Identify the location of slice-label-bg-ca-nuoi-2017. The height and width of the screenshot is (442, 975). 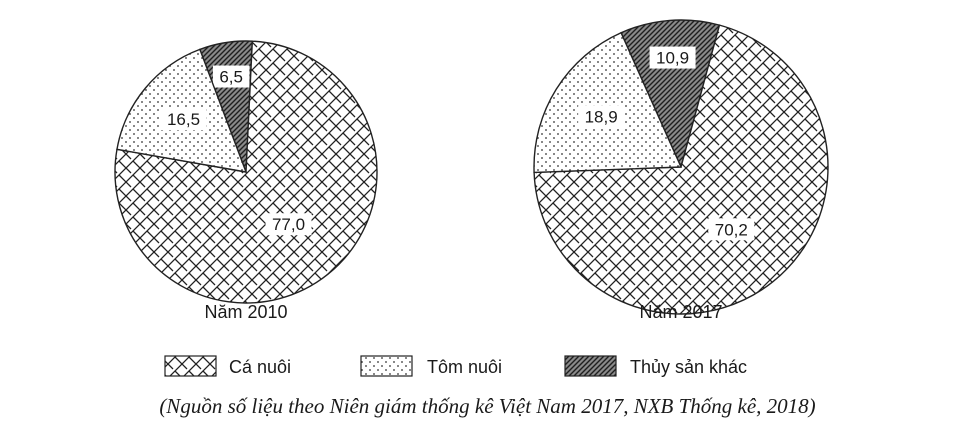
(731, 229).